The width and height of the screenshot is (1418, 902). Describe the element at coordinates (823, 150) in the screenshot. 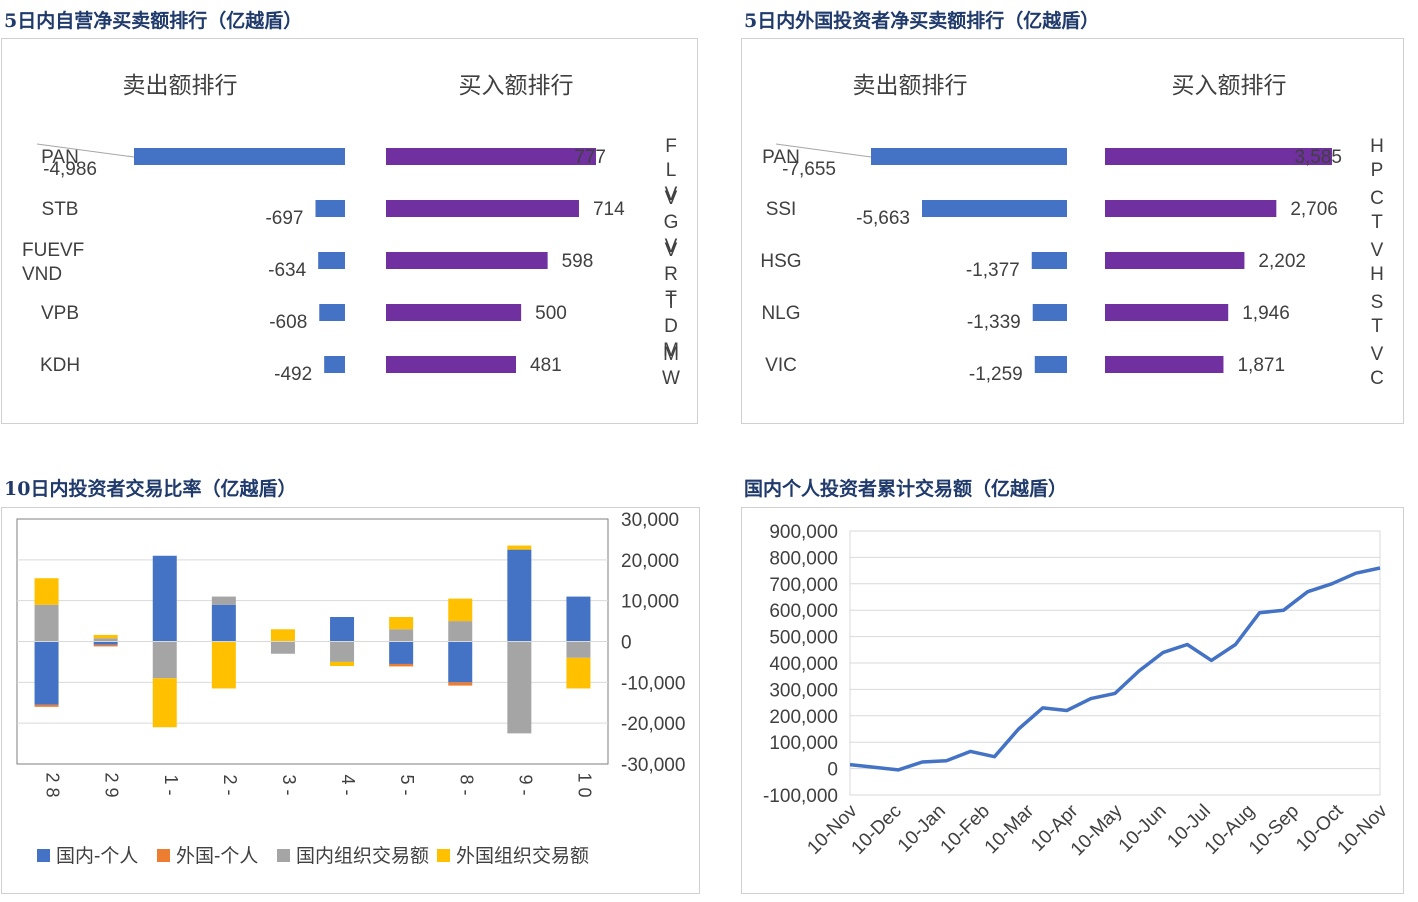

I see `foreign-leader-line` at that location.